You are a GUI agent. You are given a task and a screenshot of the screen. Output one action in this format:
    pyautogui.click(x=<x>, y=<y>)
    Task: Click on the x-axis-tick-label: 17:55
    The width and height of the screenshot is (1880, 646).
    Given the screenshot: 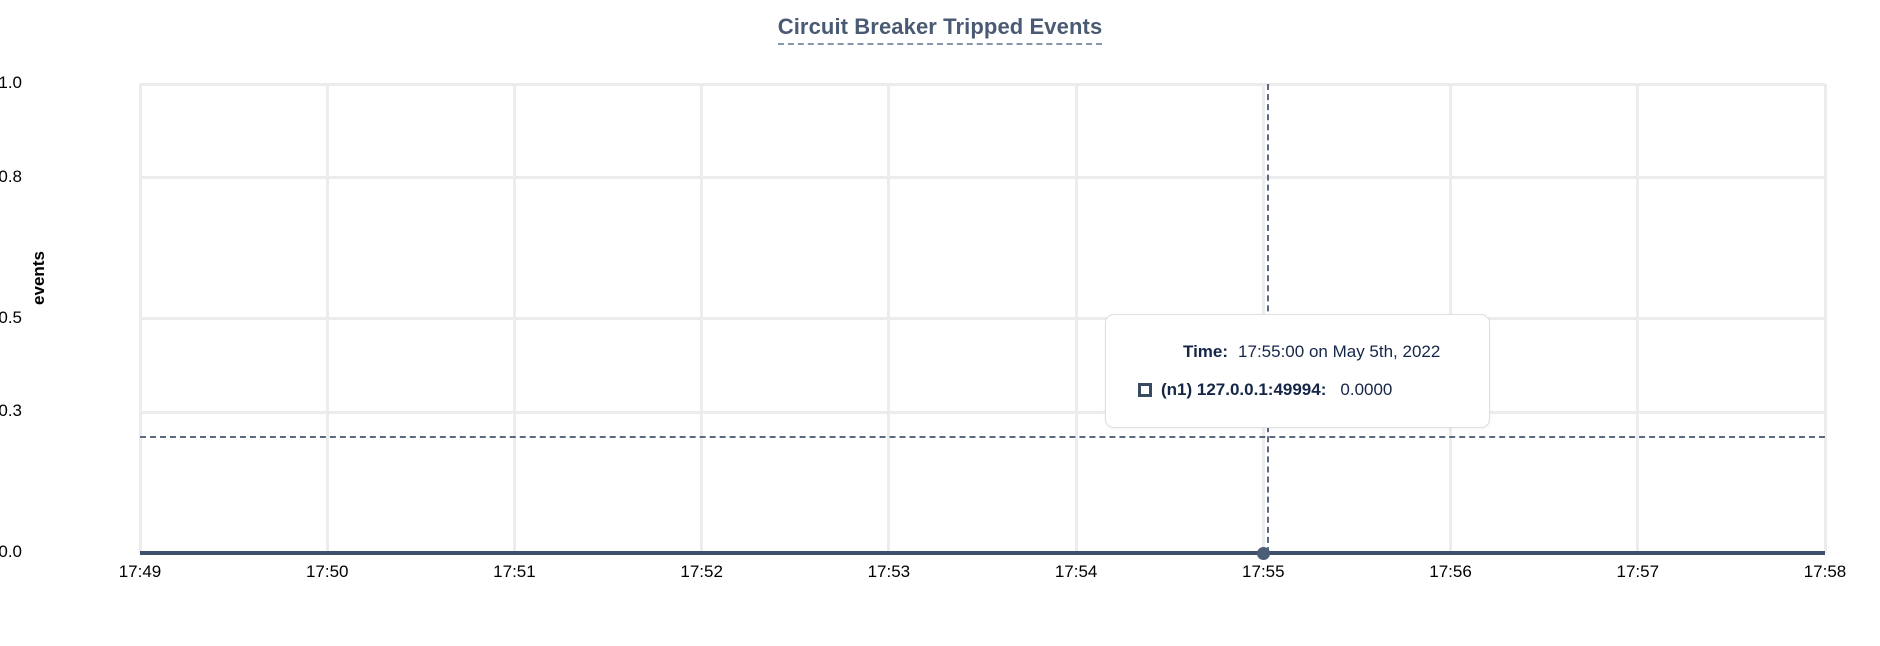 What is the action you would take?
    pyautogui.click(x=1263, y=571)
    